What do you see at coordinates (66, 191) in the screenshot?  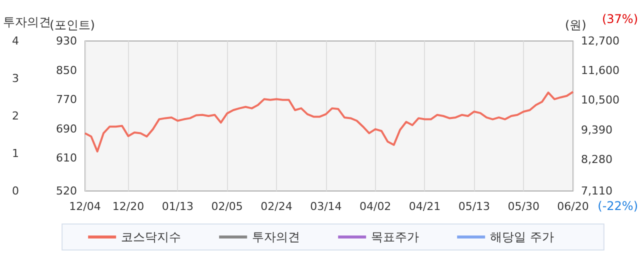 I see `y-tick-label: 520` at bounding box center [66, 191].